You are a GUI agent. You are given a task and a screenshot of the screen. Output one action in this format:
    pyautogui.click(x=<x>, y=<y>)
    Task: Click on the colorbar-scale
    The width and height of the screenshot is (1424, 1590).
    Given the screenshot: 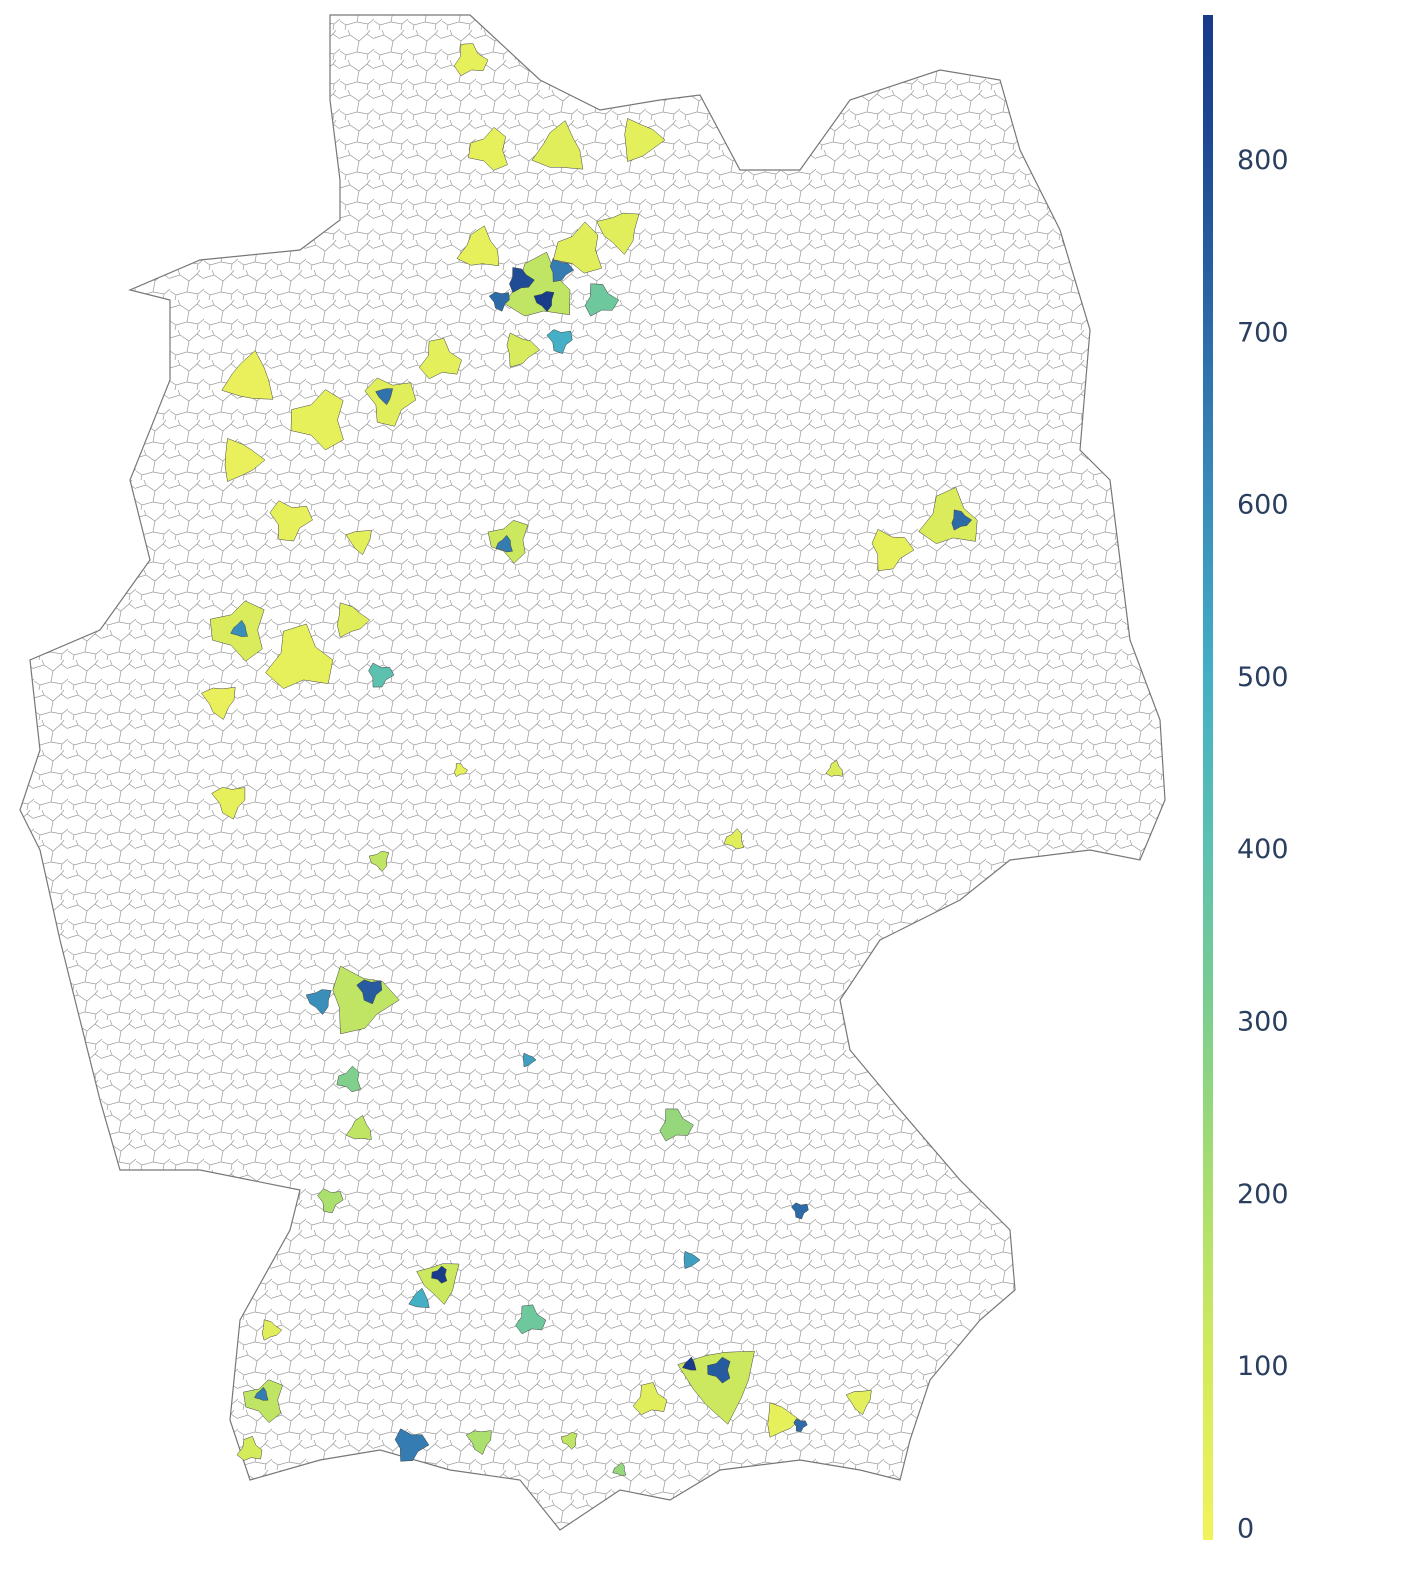 What is the action you would take?
    pyautogui.click(x=1208, y=777)
    